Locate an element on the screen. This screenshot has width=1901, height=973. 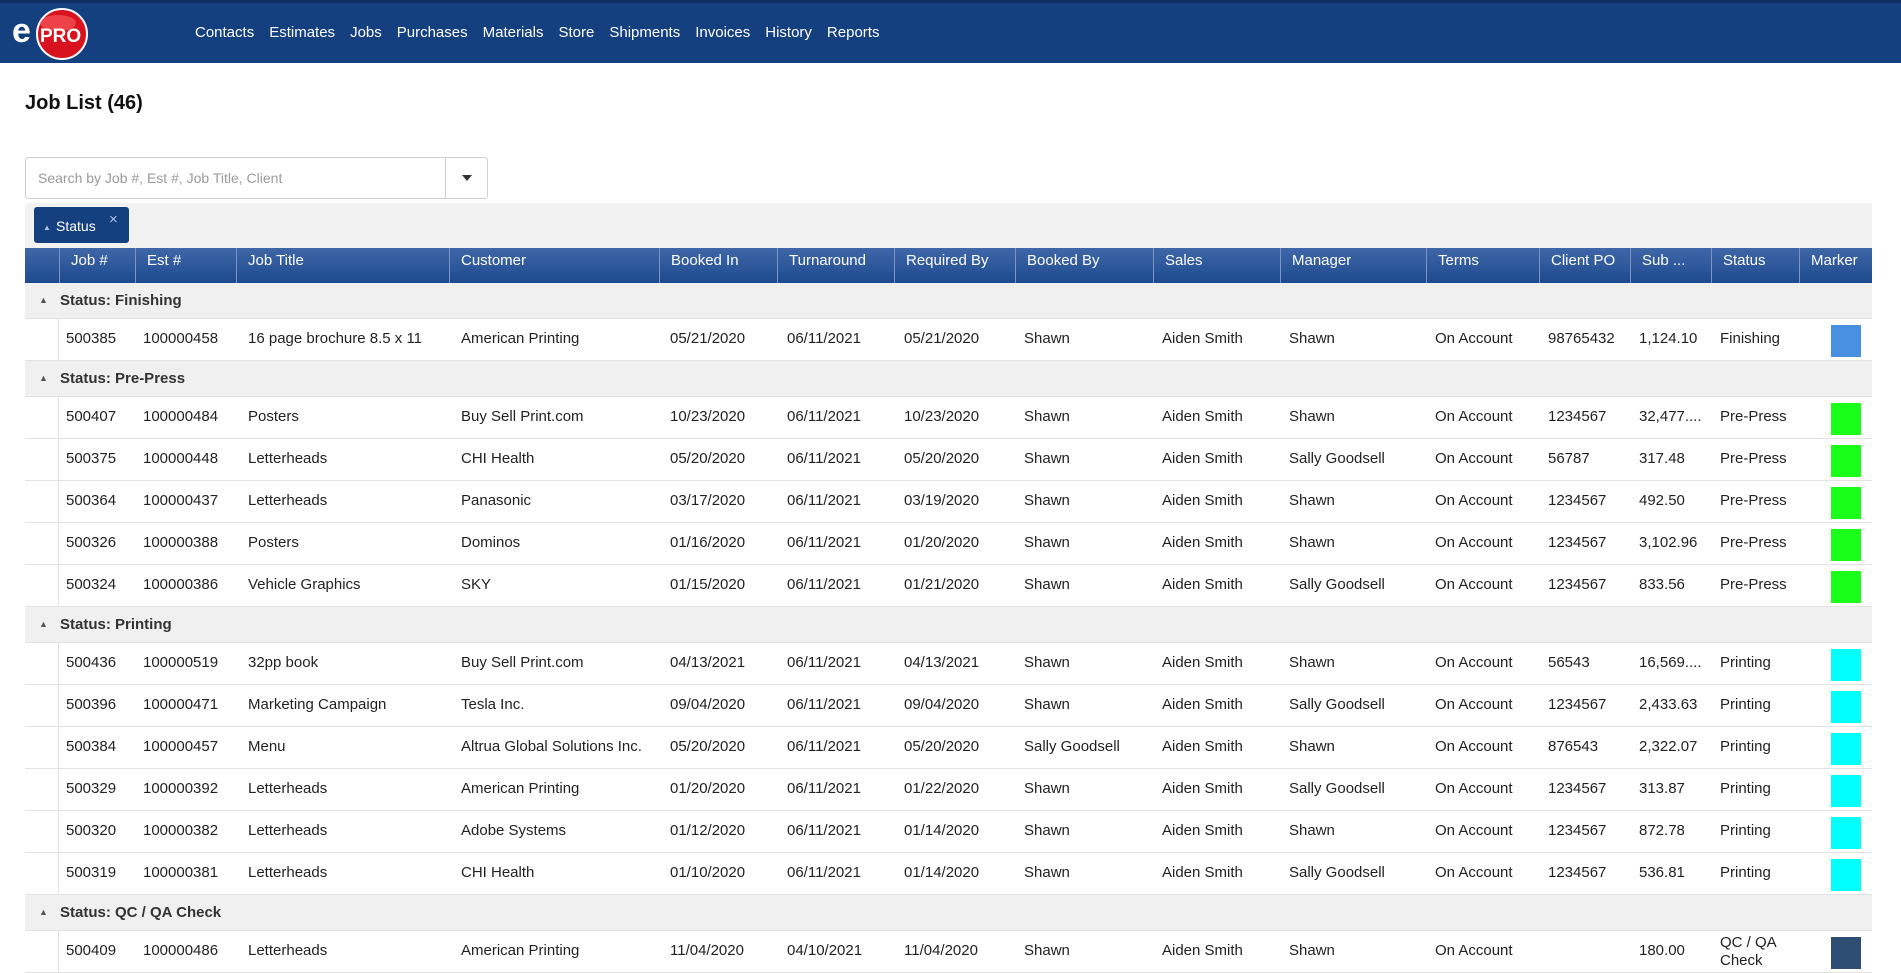
cell-customer: American Printing is located at coordinates (520, 950).